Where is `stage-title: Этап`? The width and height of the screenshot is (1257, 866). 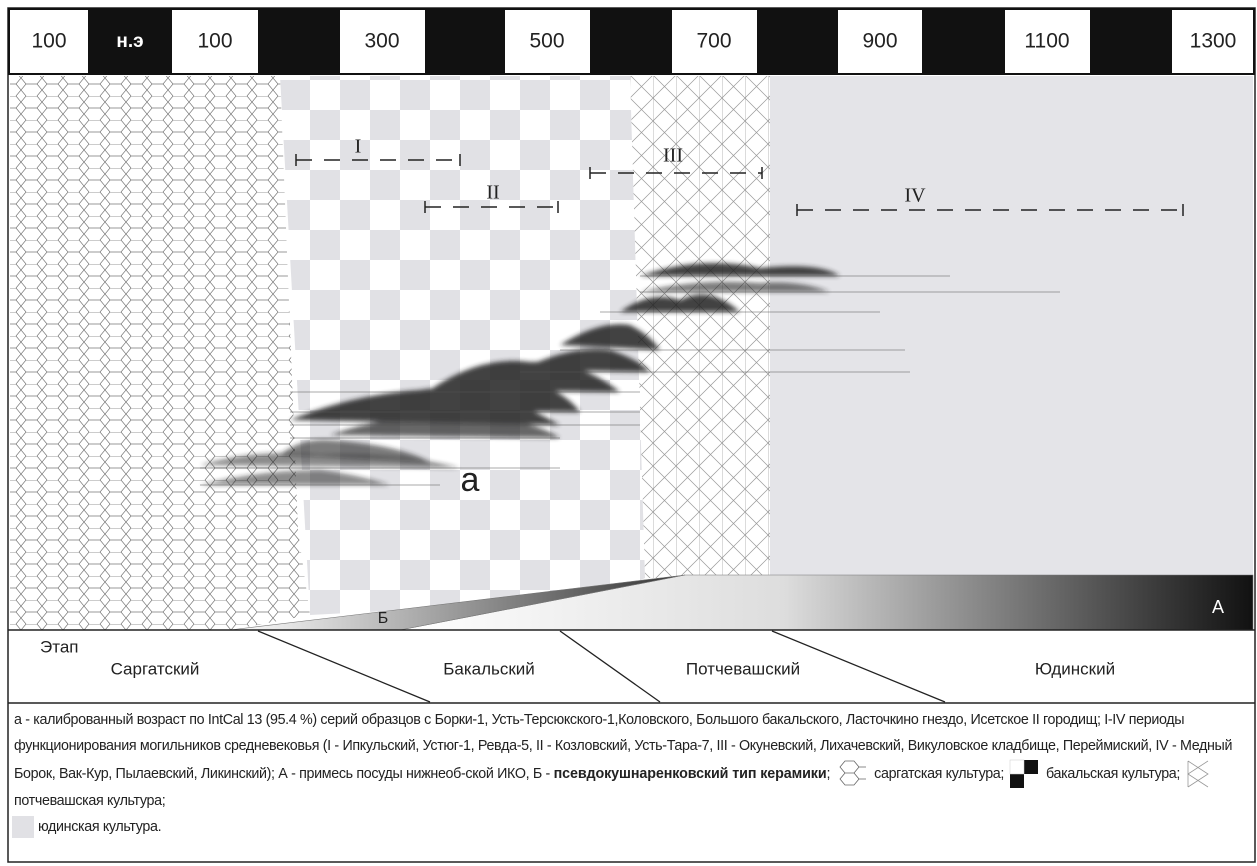
stage-title: Этап is located at coordinates (59, 646).